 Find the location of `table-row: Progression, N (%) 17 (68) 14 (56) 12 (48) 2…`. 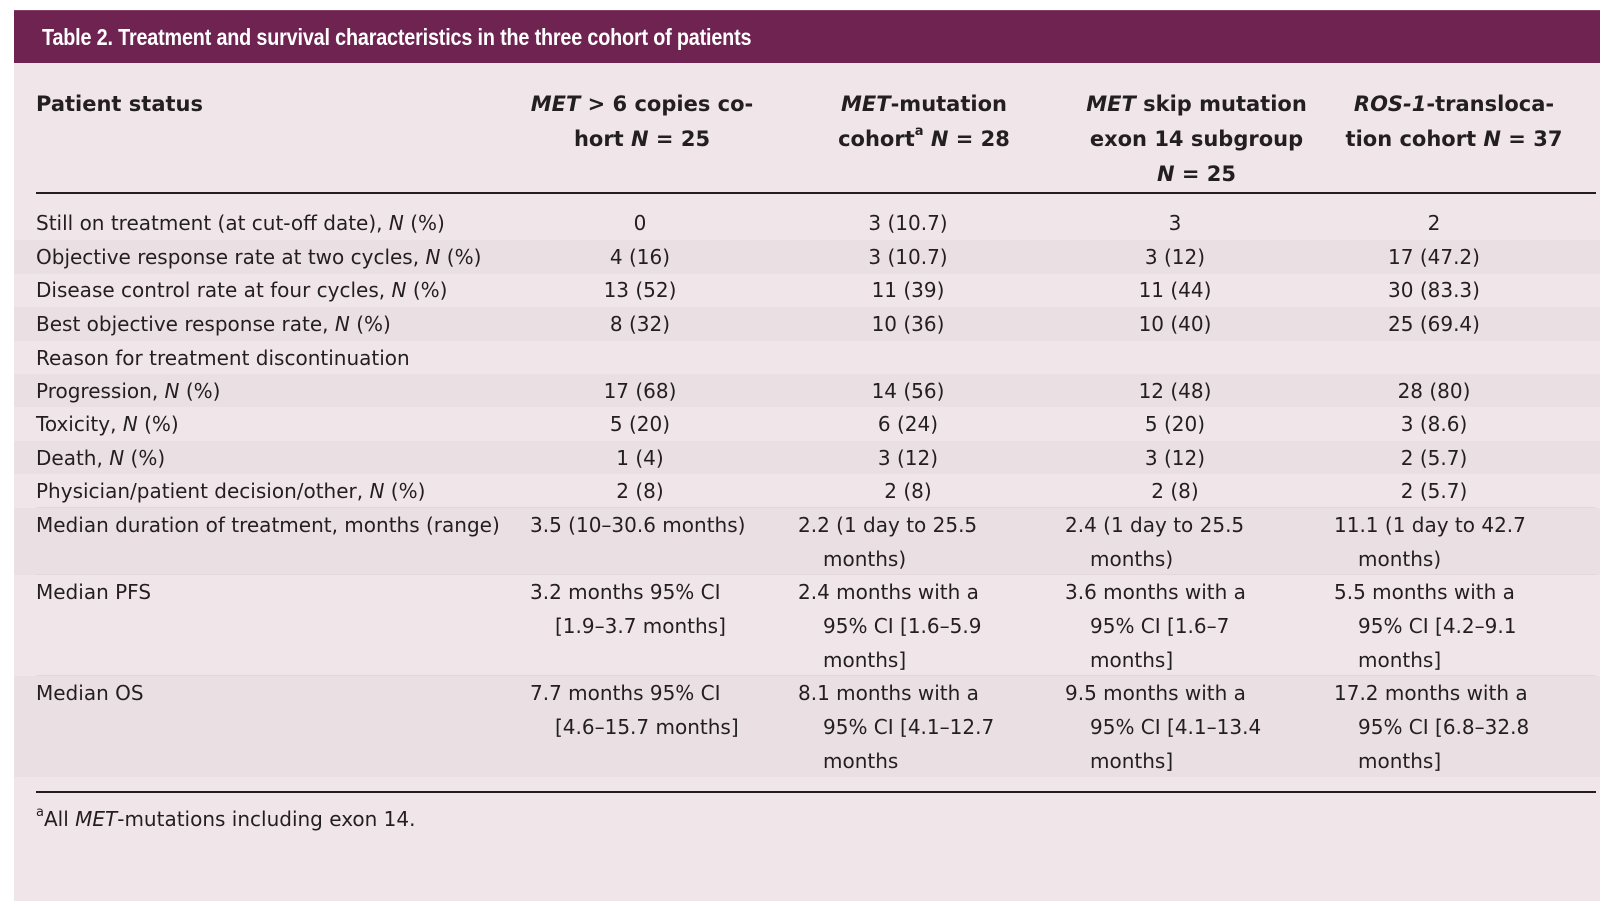

table-row: Progression, N (%) 17 (68) 14 (56) 12 (48) 2… is located at coordinates (807, 390).